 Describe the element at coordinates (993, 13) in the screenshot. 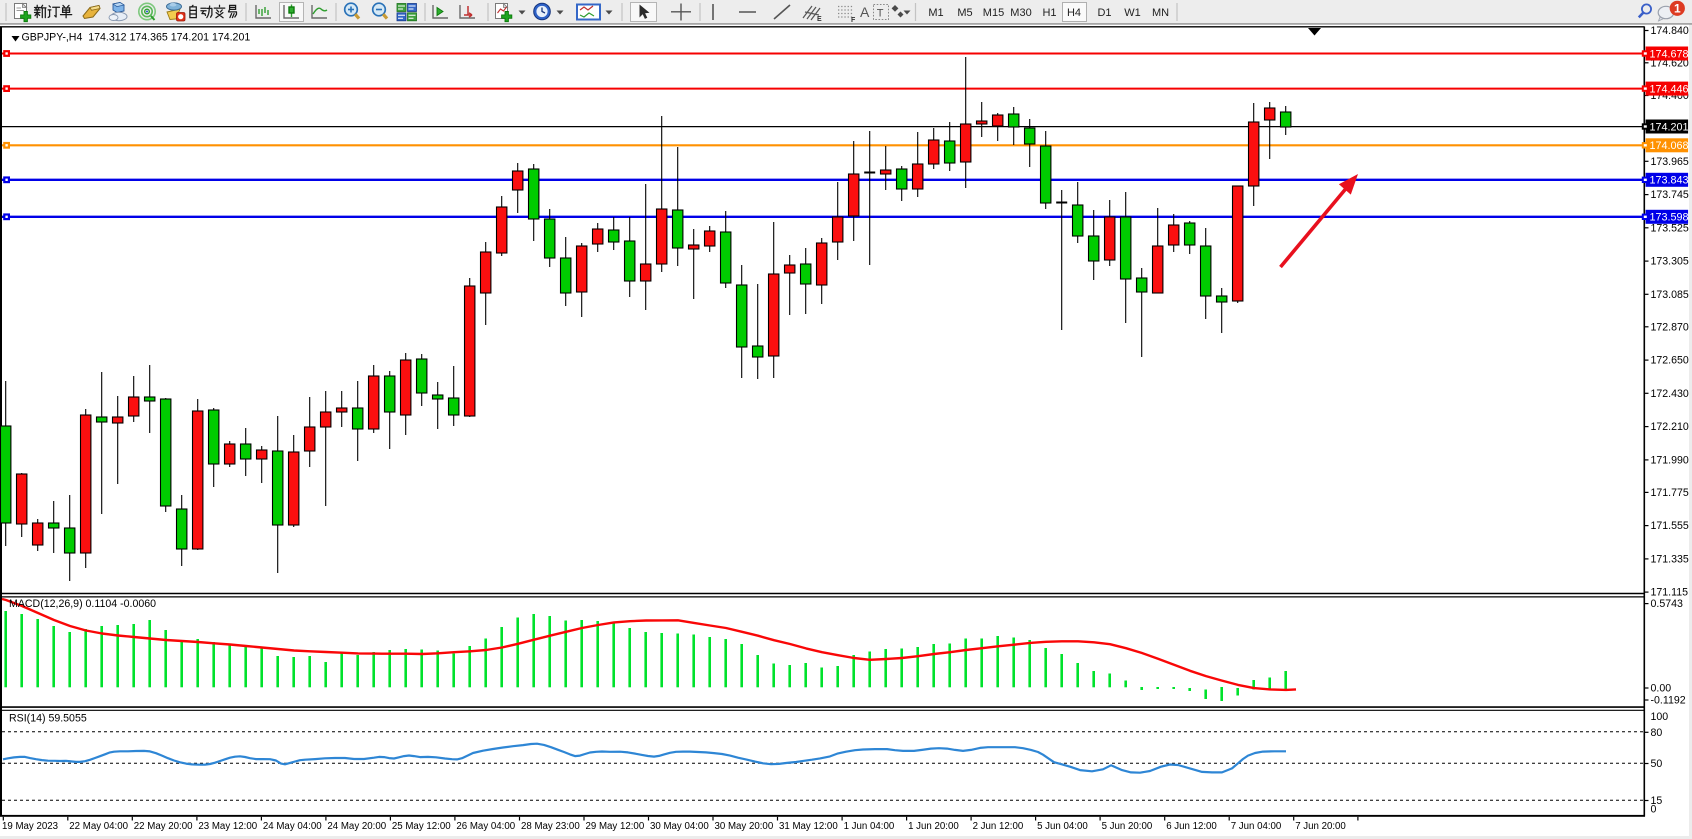

I see `svg-text: M15` at that location.